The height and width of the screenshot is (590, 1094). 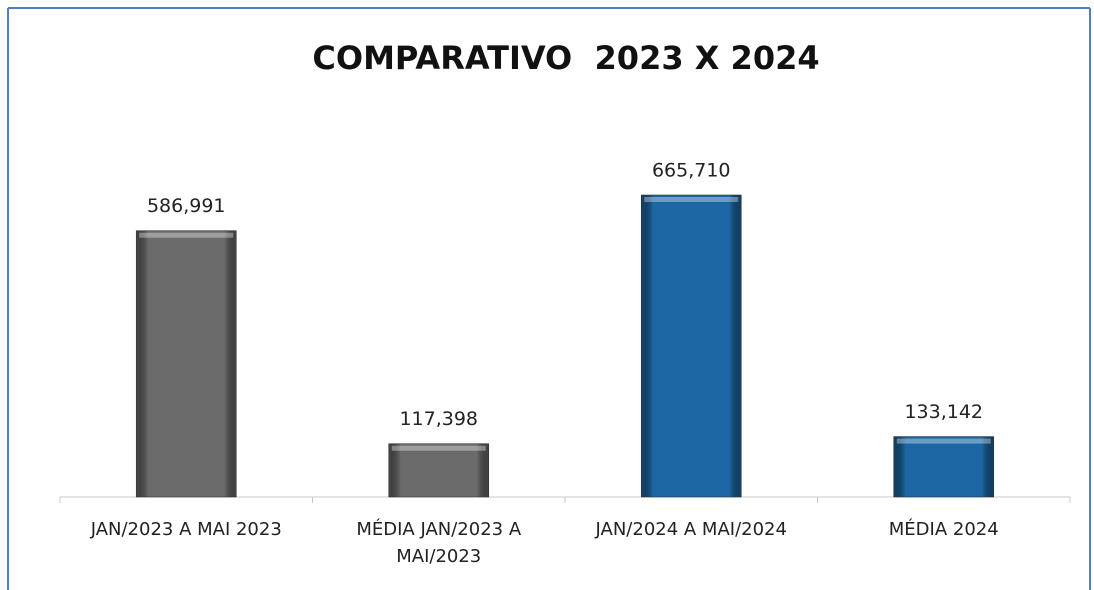 I want to click on x-tick-label: MÉDIA JAN/2023 A MAI/2023, so click(x=439, y=543).